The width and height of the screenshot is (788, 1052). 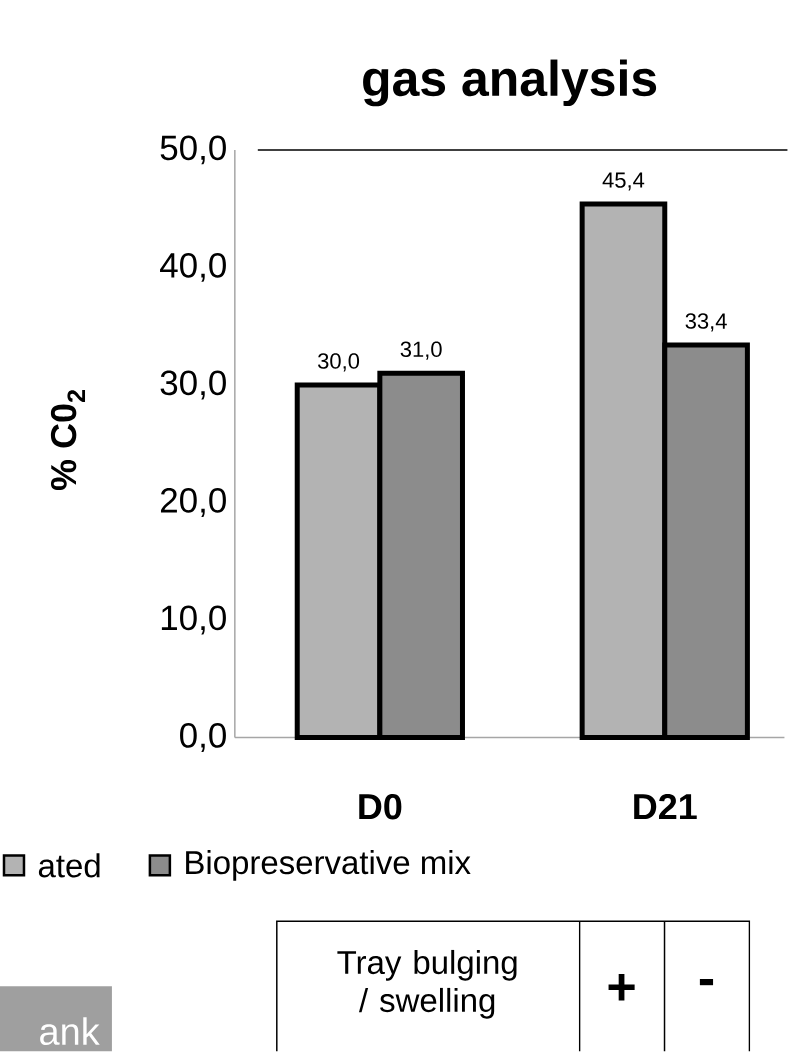 What do you see at coordinates (193, 150) in the screenshot?
I see `y-tick-label: 50,0` at bounding box center [193, 150].